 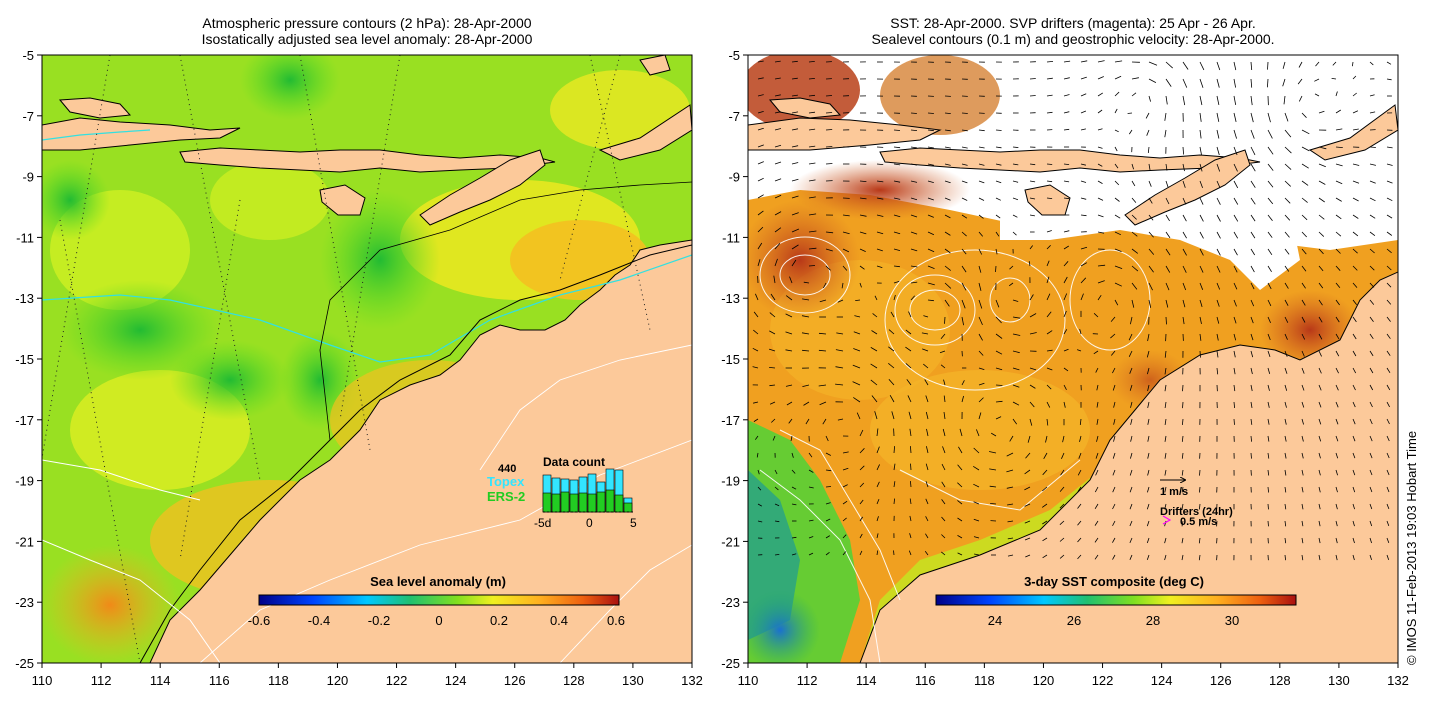 What do you see at coordinates (692, 680) in the screenshot?
I see `left-lon-tick-label: 132` at bounding box center [692, 680].